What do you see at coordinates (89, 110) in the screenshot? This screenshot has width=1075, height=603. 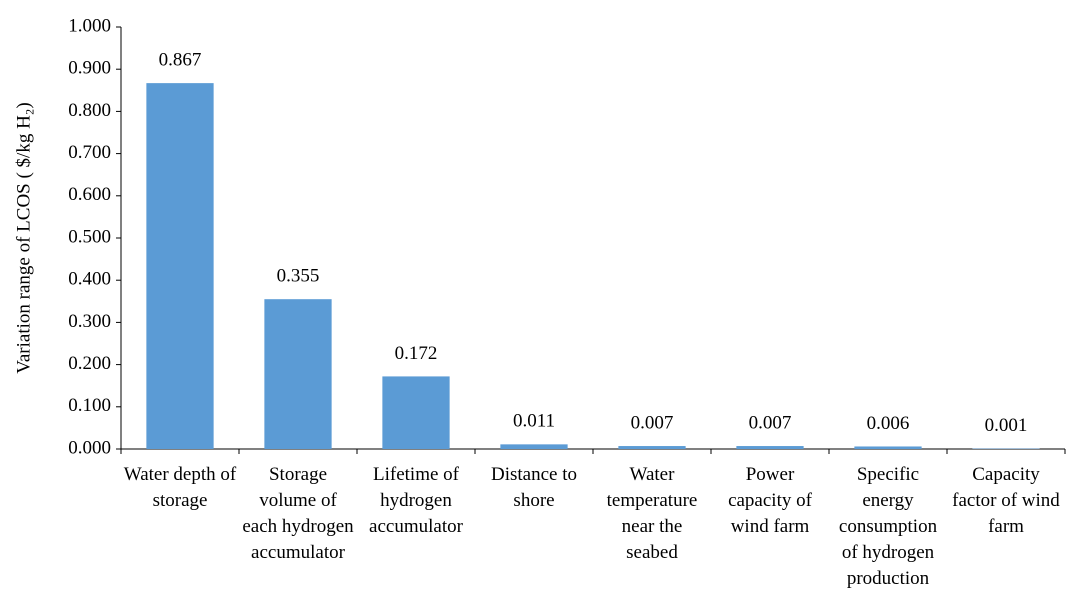 I see `y-tick-label: 0.800` at bounding box center [89, 110].